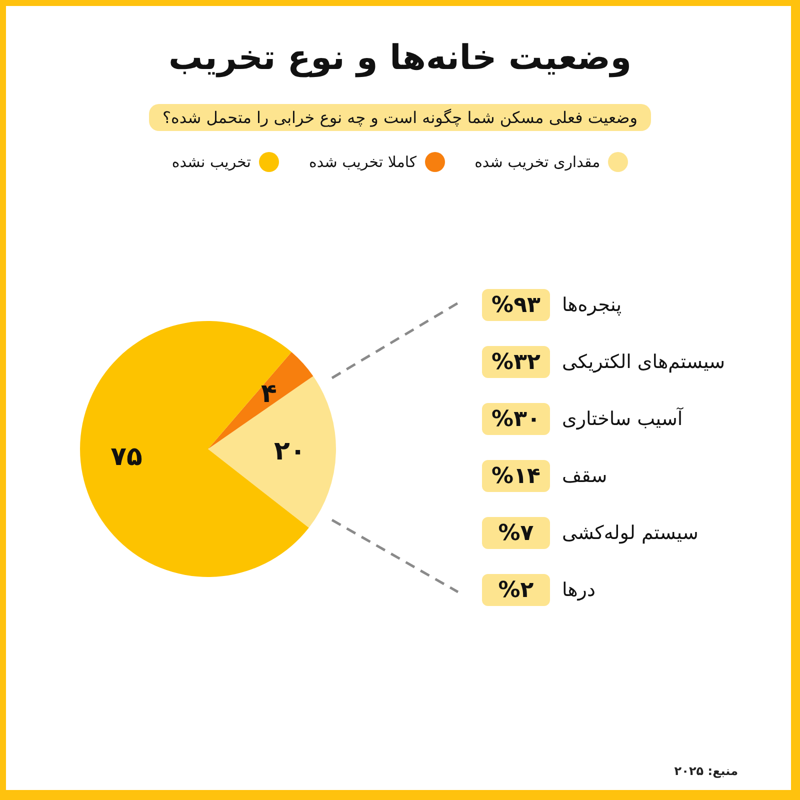 This screenshot has width=800, height=800. Describe the element at coordinates (537, 162) in the screenshot. I see `legend-label: مقداری تخریب شده` at that location.